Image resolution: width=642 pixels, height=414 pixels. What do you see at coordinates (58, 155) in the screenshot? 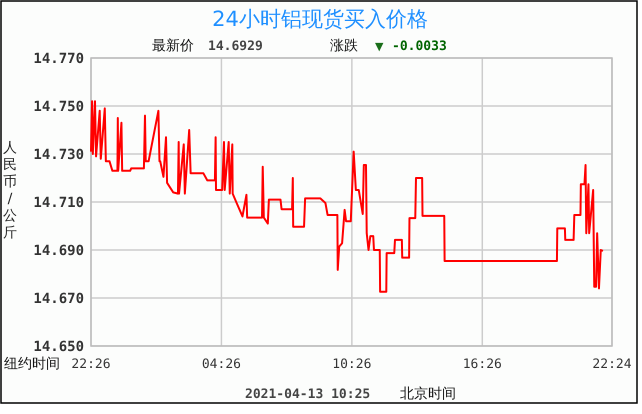
I see `y-tick-label: 14.730` at bounding box center [58, 155].